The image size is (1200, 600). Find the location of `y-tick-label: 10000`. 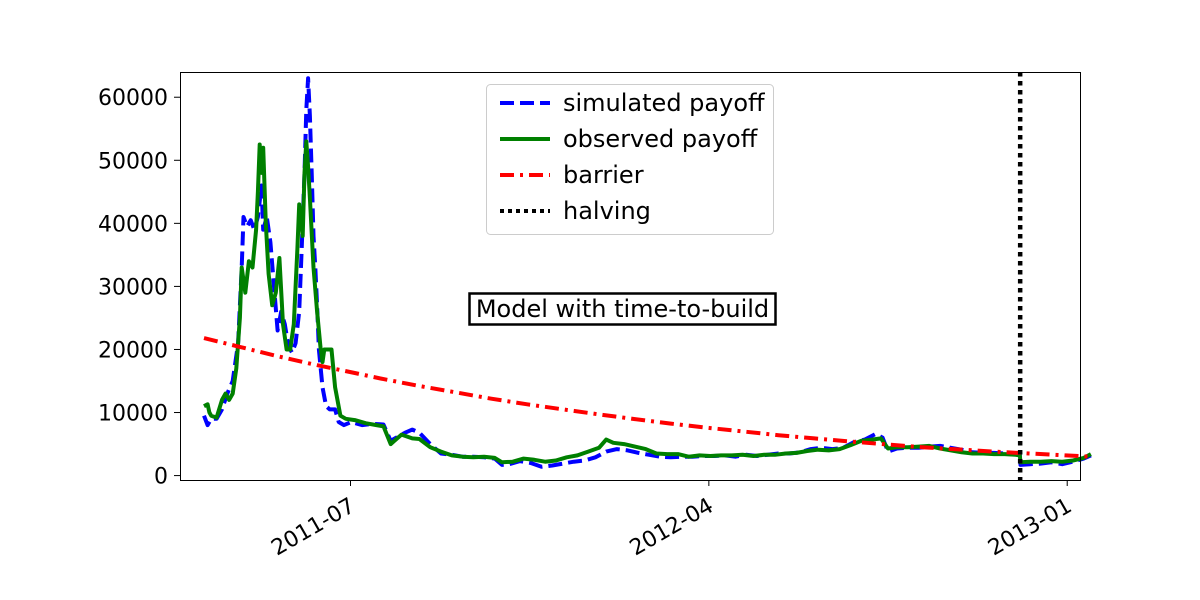

y-tick-label: 10000 is located at coordinates (133, 414).